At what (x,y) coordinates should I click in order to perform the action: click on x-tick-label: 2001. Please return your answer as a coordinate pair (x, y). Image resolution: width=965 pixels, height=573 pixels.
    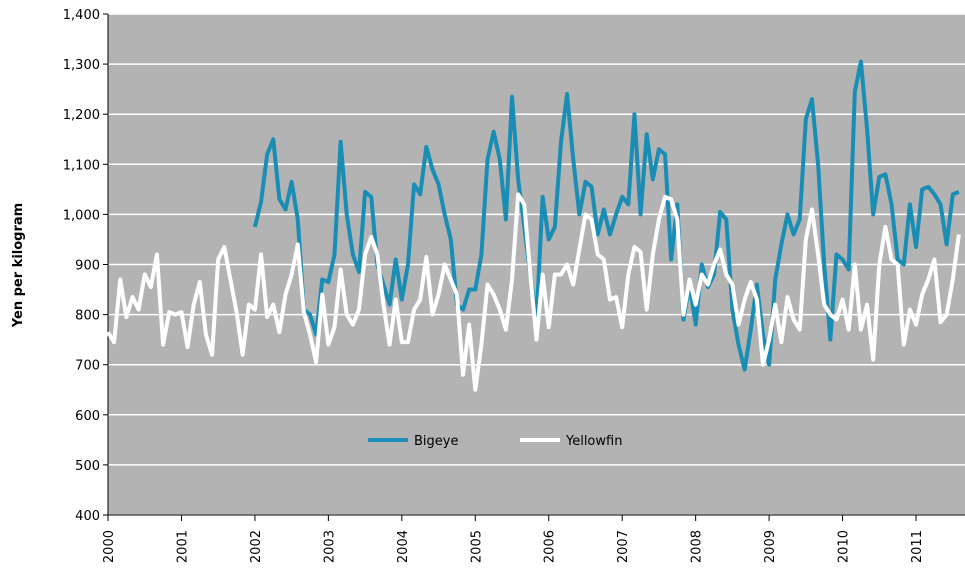
    Looking at the image, I should click on (182, 546).